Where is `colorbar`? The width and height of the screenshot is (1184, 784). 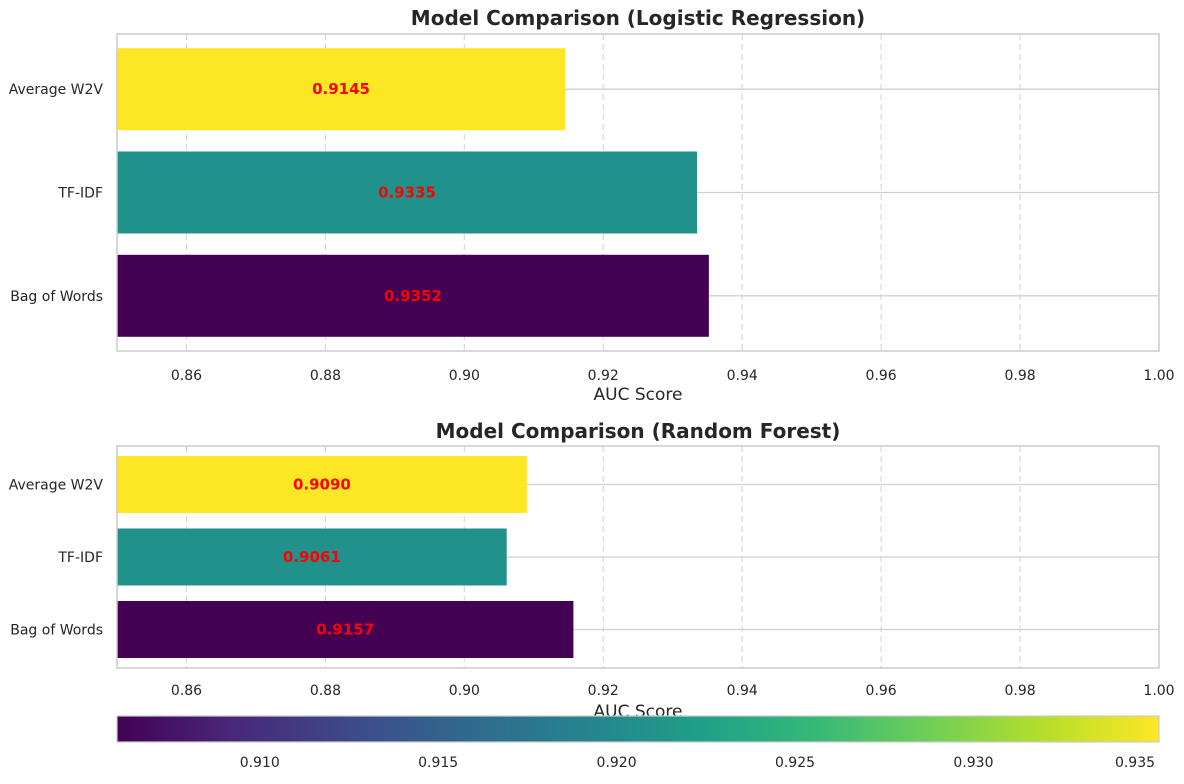 colorbar is located at coordinates (638, 729).